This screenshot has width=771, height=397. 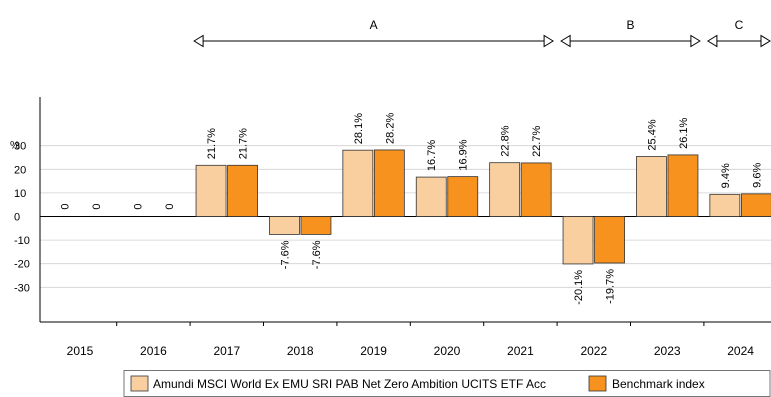 What do you see at coordinates (684, 132) in the screenshot?
I see `data-label: 26.1%` at bounding box center [684, 132].